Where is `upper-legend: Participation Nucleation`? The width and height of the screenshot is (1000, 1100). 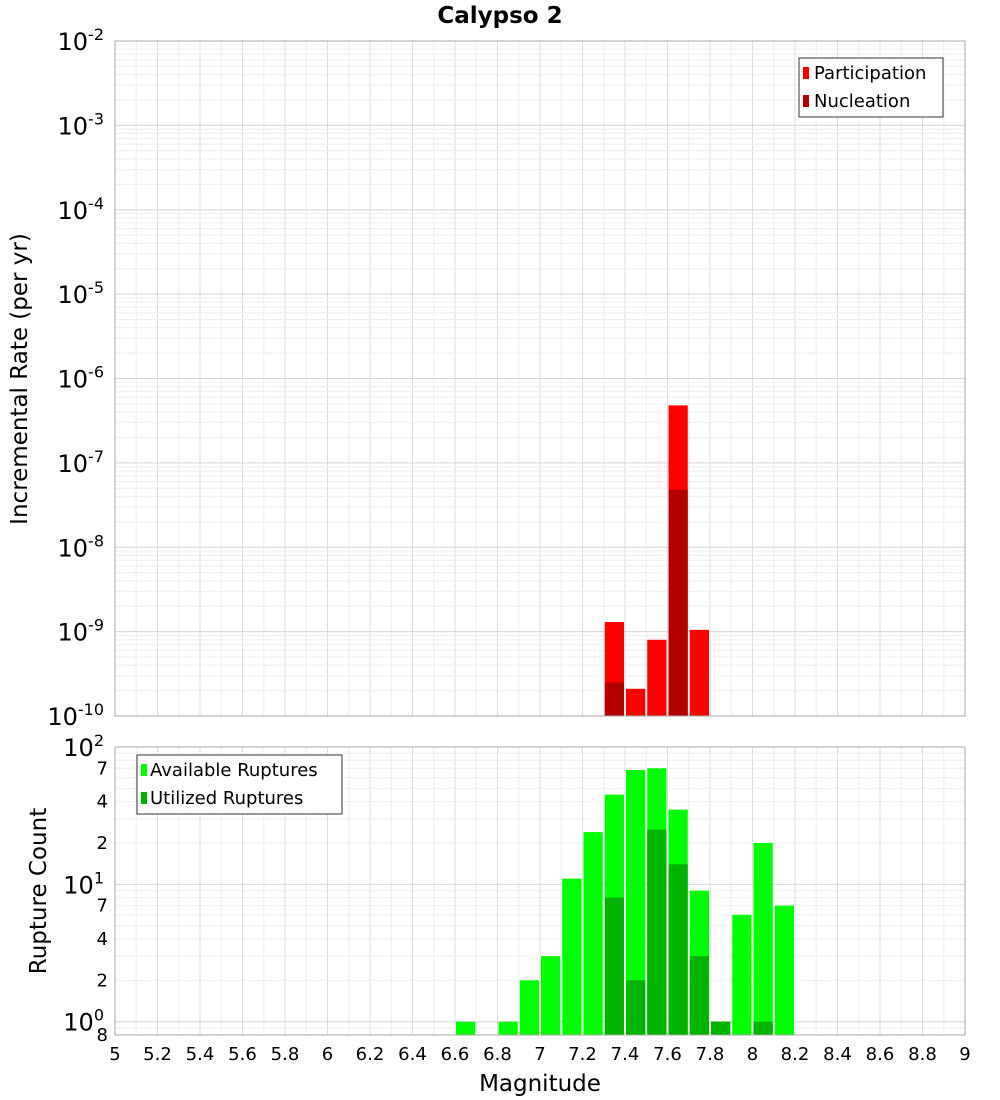
upper-legend: Participation Nucleation is located at coordinates (871, 87).